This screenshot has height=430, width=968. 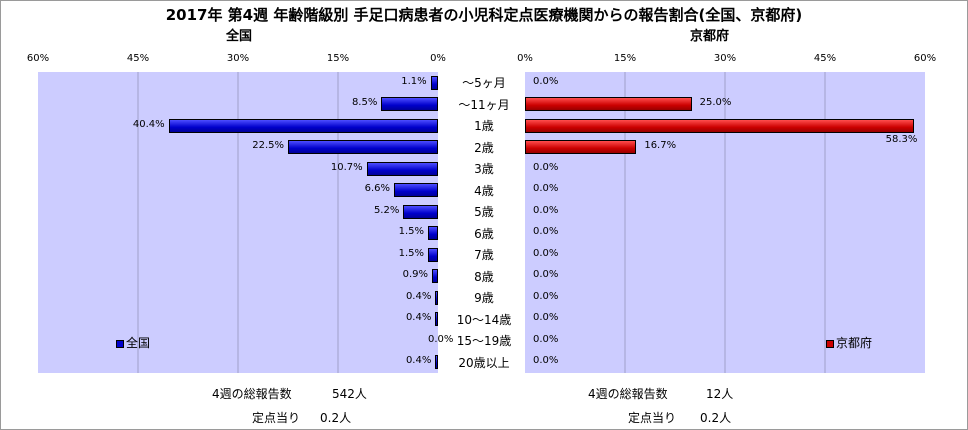 What do you see at coordinates (525, 58) in the screenshot?
I see `right-tick-label: 0%` at bounding box center [525, 58].